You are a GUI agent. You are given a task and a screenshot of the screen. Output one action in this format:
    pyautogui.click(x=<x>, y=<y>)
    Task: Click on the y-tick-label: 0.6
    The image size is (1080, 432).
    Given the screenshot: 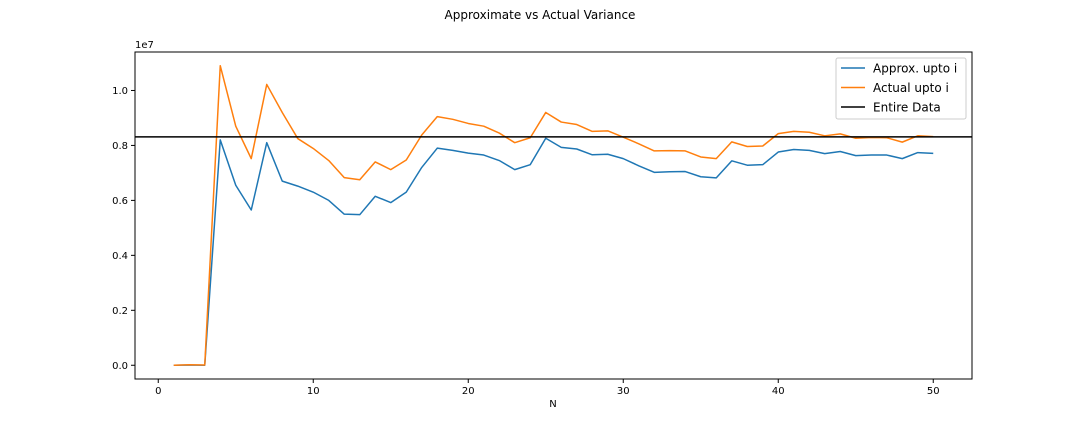 What is the action you would take?
    pyautogui.click(x=120, y=201)
    